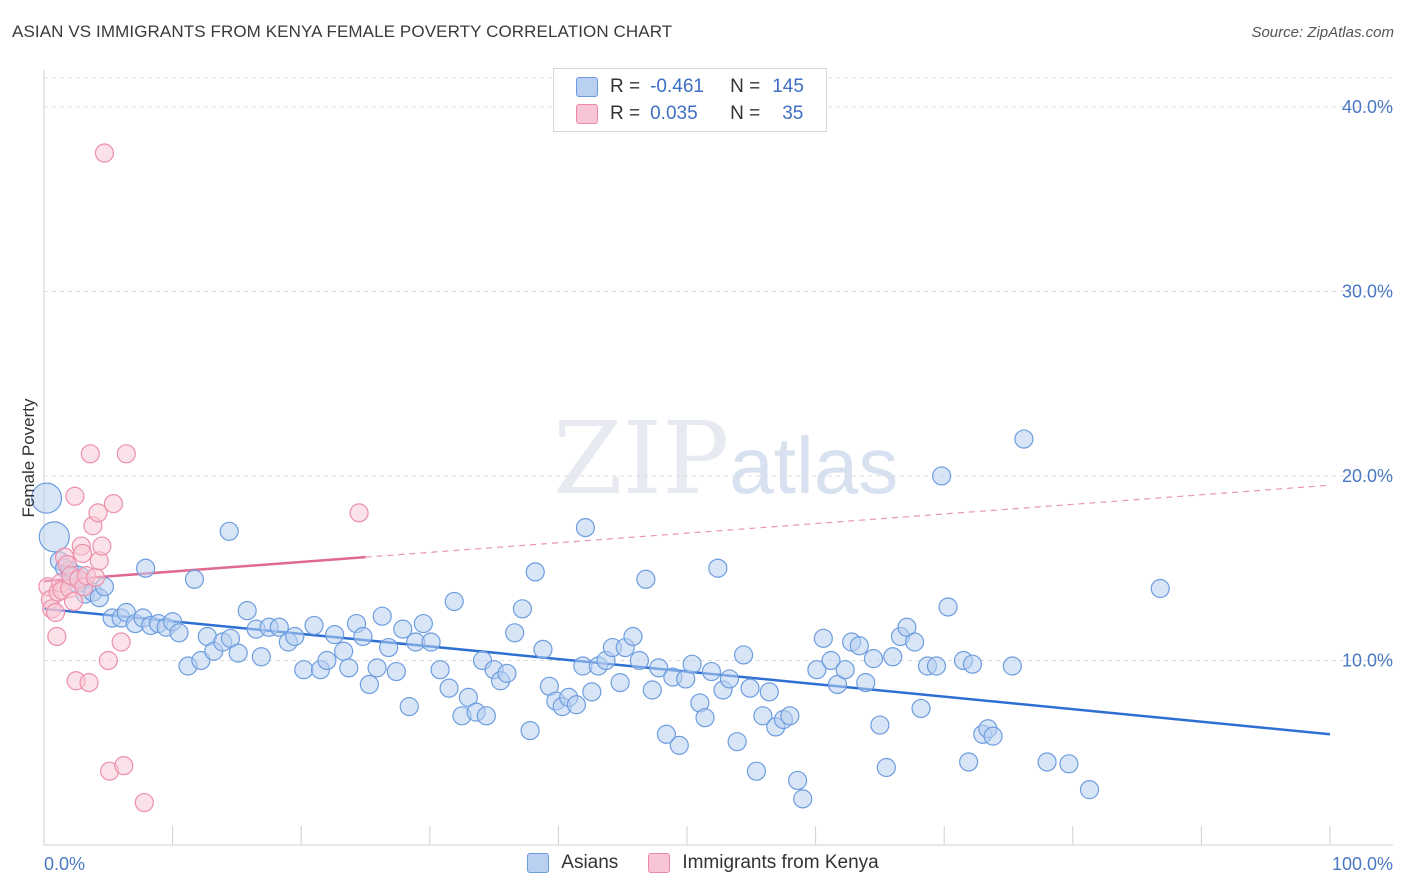 Image resolution: width=1406 pixels, height=892 pixels. I want to click on source-credit: Source: ZipAtlas.com, so click(1322, 32).